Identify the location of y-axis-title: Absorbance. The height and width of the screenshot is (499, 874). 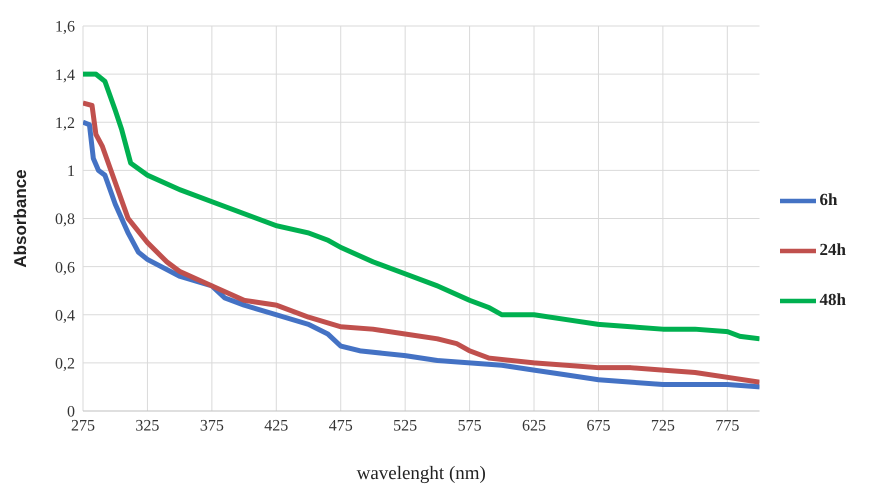
(20, 218).